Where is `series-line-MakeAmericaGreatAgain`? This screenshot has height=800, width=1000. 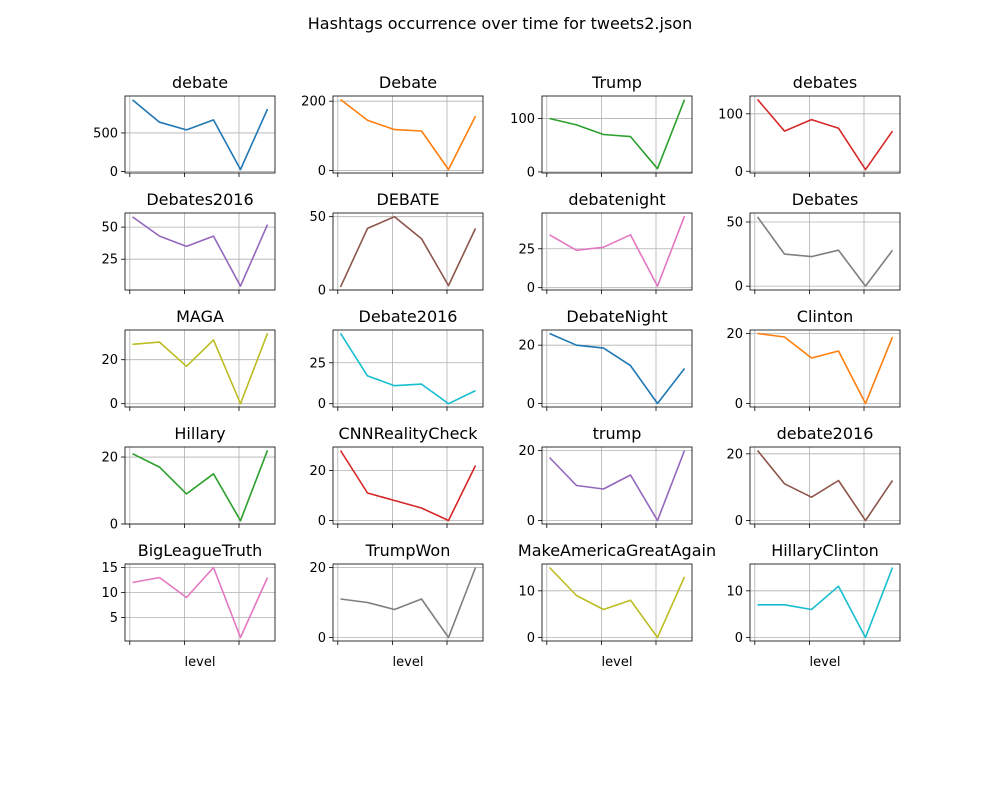 series-line-MakeAmericaGreatAgain is located at coordinates (617, 602).